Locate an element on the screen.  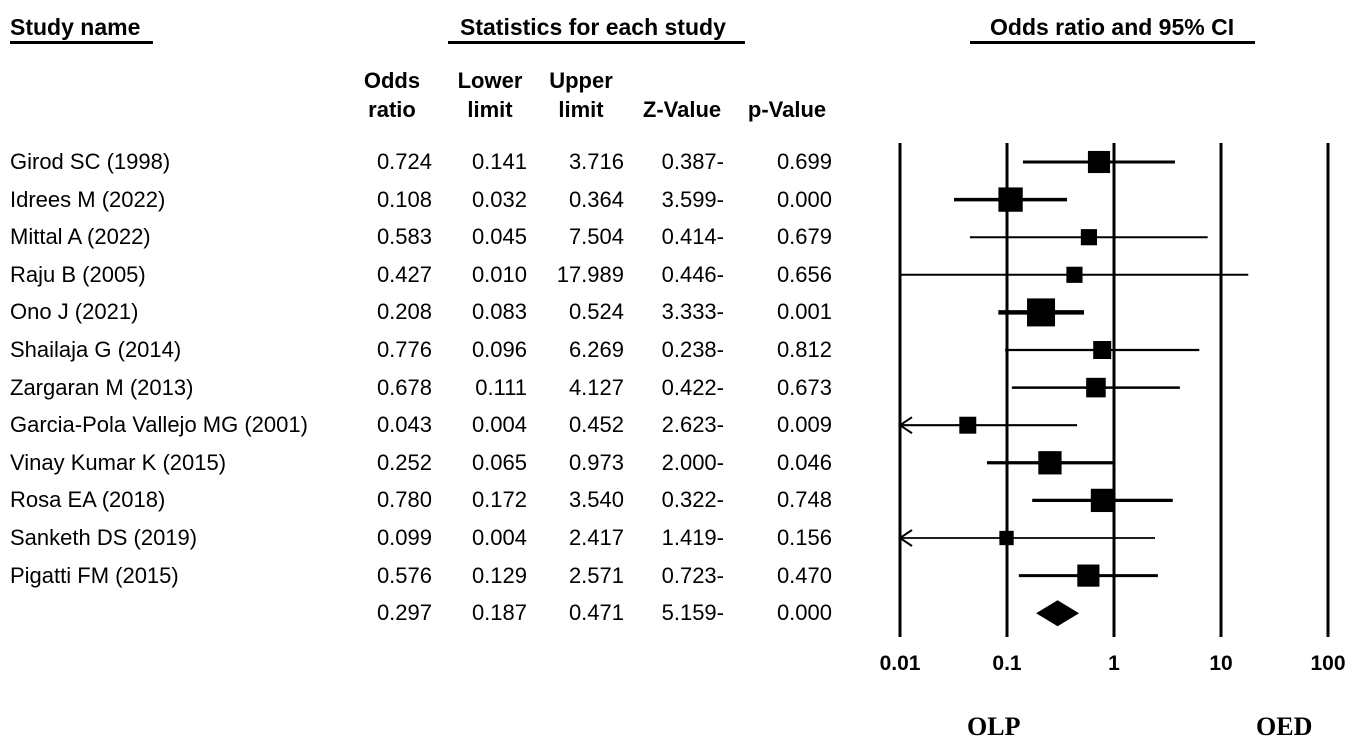
row-or-value: 0.208 is located at coordinates (404, 312).